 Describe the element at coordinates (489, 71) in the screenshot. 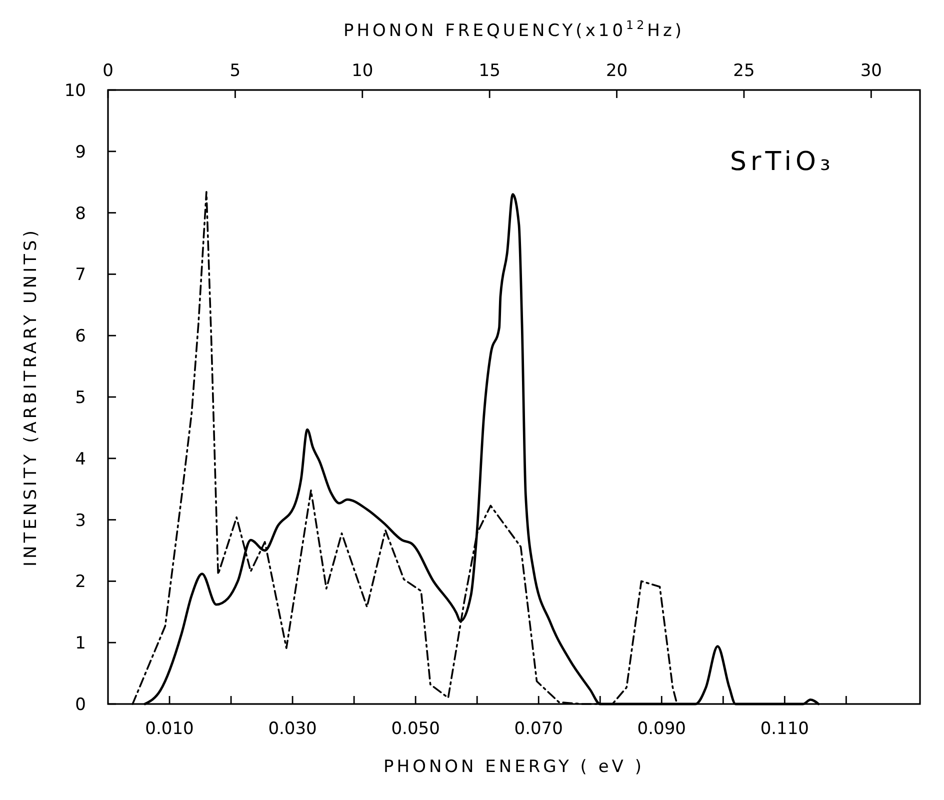

I see `x2-tick-label: 15` at that location.